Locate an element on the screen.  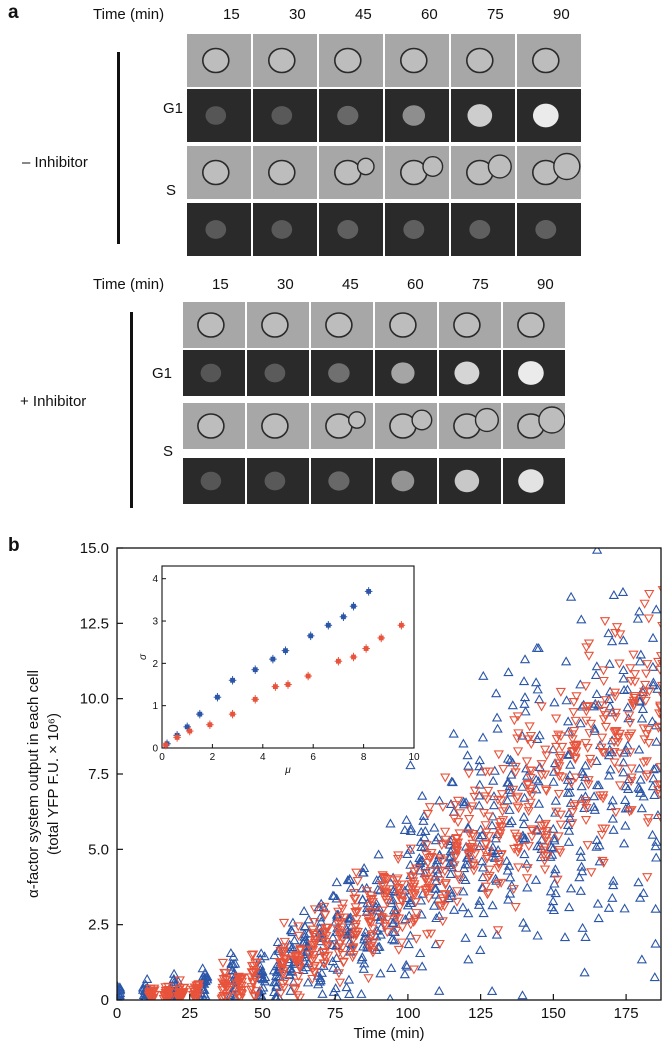
time-tick-bottom-5: 90 is located at coordinates (545, 284).